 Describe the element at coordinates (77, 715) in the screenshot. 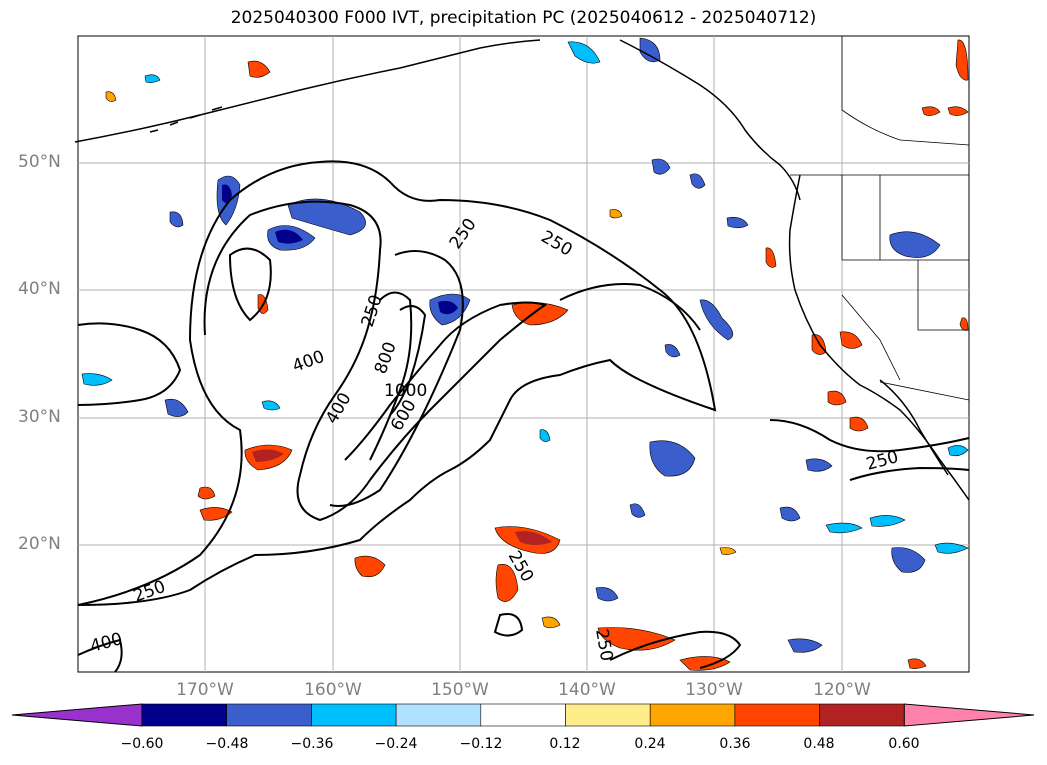

I see `colorbar-extend-min` at that location.